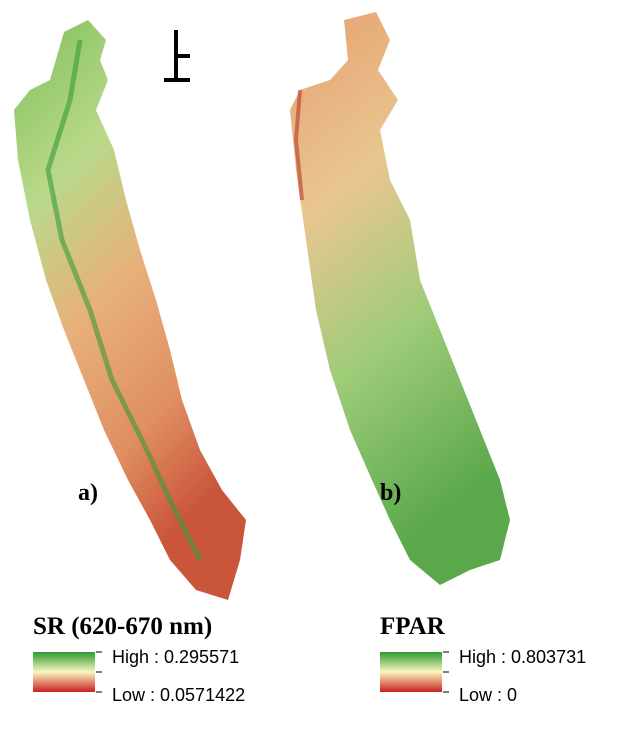  I want to click on legend-title: SR (620-670 nm), so click(122, 626).